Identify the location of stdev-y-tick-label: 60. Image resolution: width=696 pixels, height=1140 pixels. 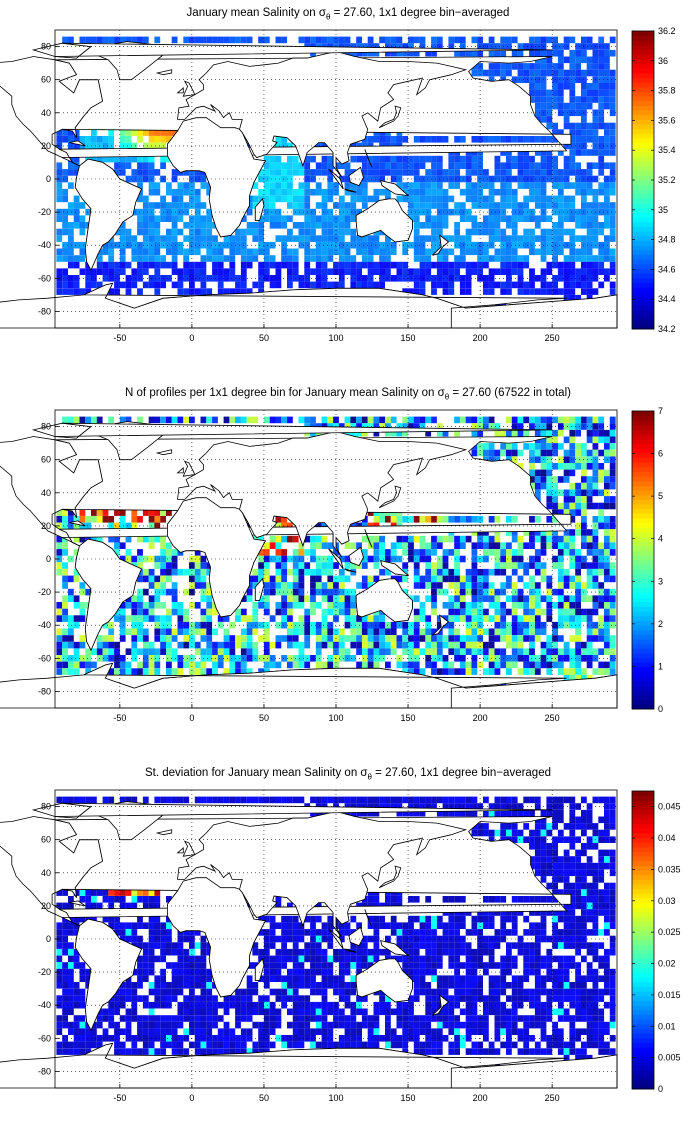
(46, 840).